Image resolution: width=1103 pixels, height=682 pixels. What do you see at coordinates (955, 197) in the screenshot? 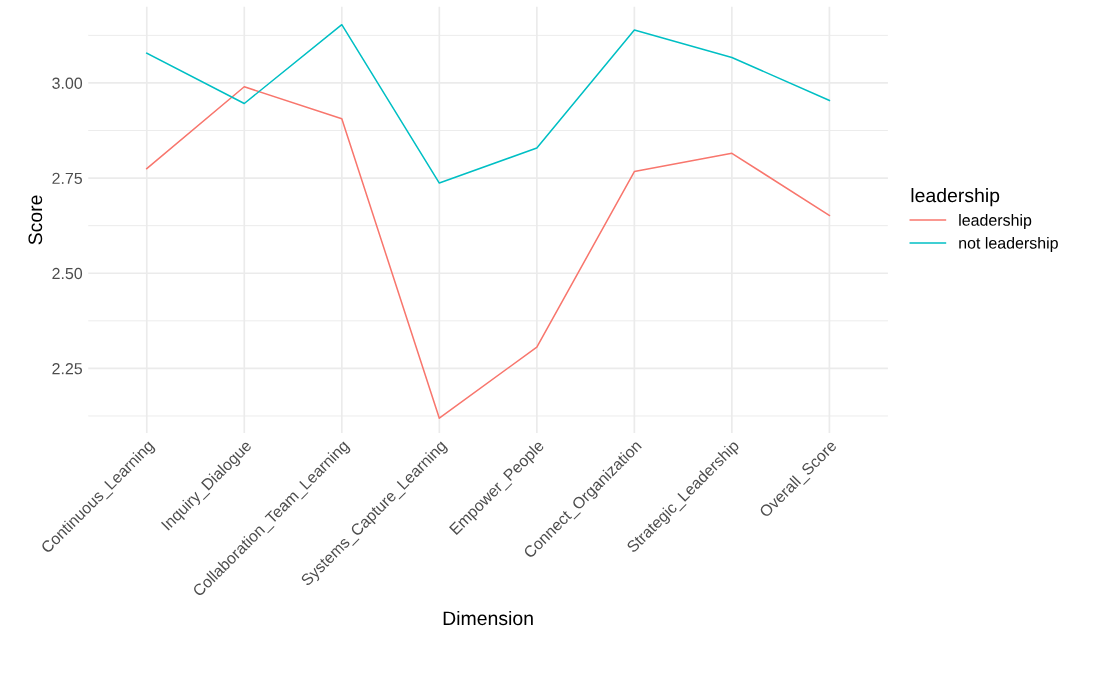
I see `legend-title: leadership` at bounding box center [955, 197].